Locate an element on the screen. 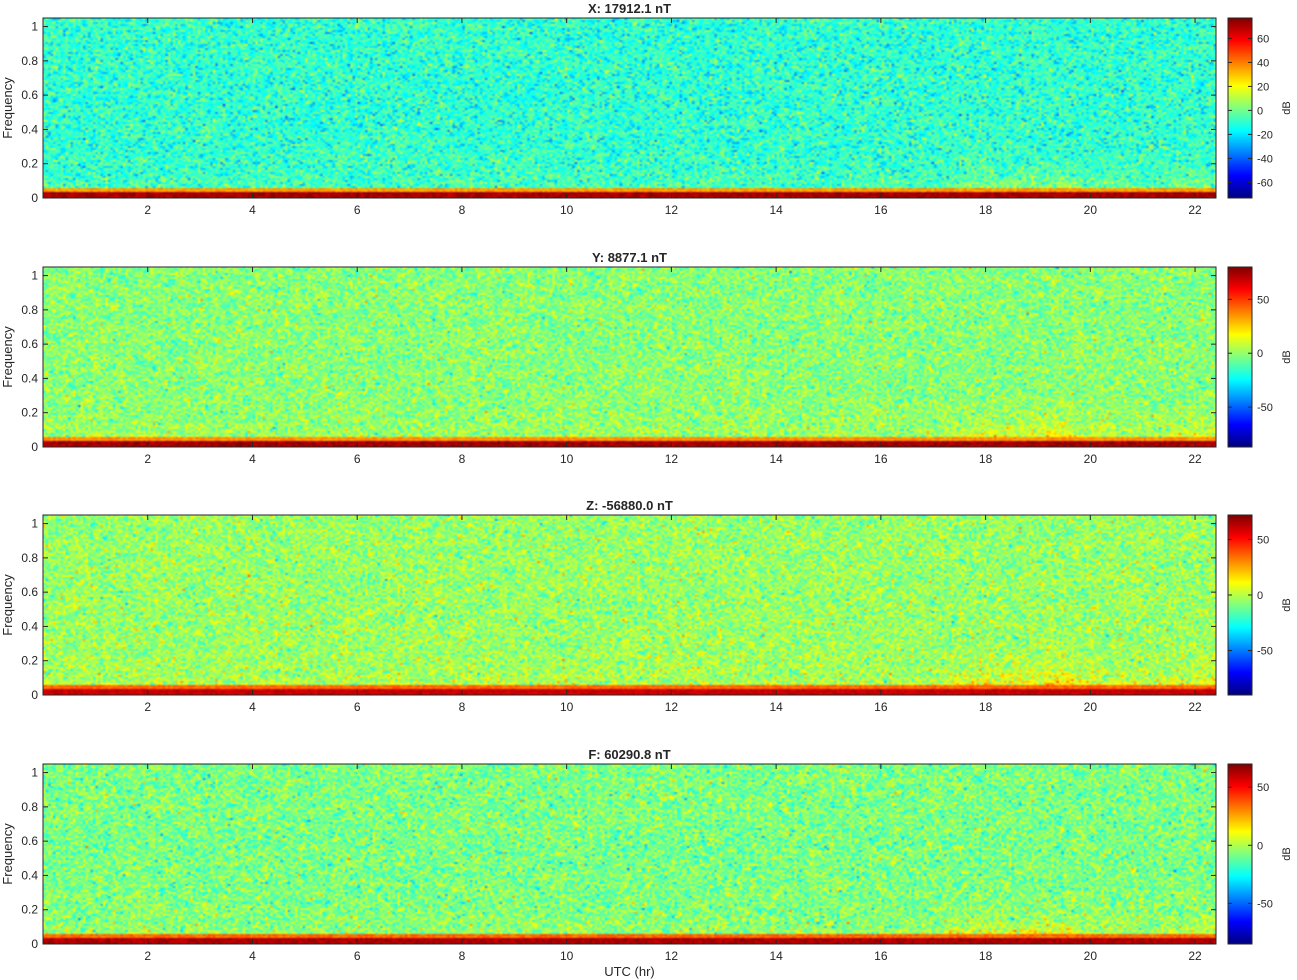 This screenshot has height=980, width=1297. panel-title: F: 60290.8 nT is located at coordinates (629, 754).